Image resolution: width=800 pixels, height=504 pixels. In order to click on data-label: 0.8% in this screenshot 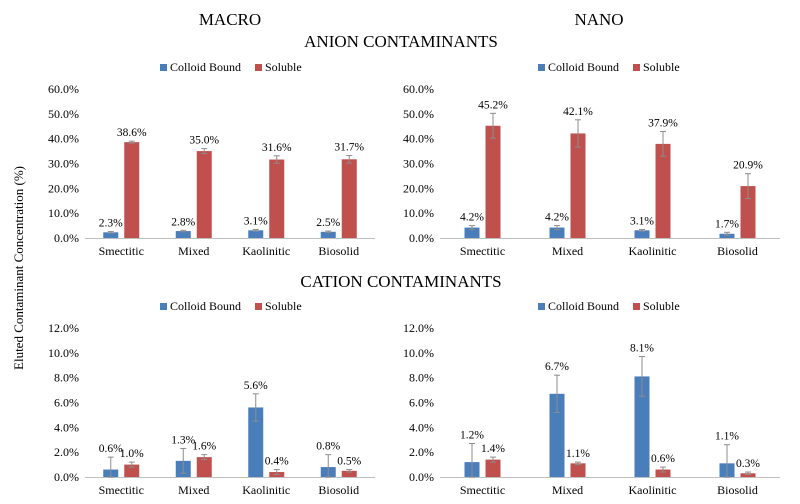, I will do `click(328, 447)`.